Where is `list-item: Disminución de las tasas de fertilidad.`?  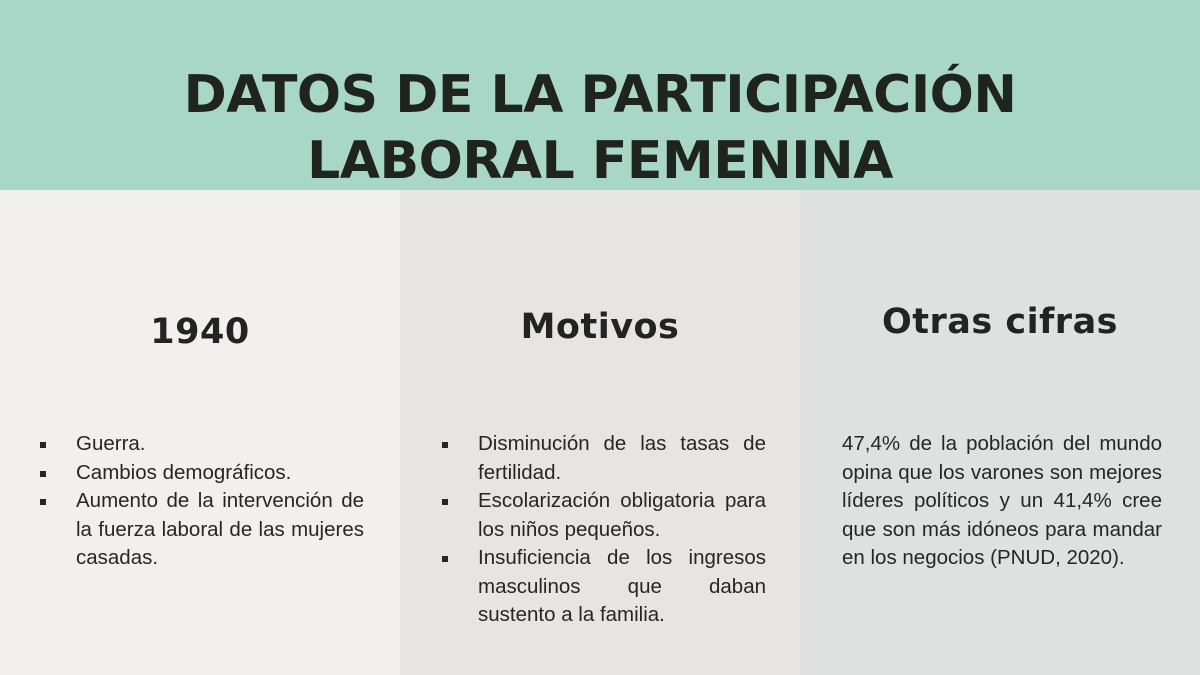
list-item: Disminución de las tasas de fertilidad. is located at coordinates (603, 458).